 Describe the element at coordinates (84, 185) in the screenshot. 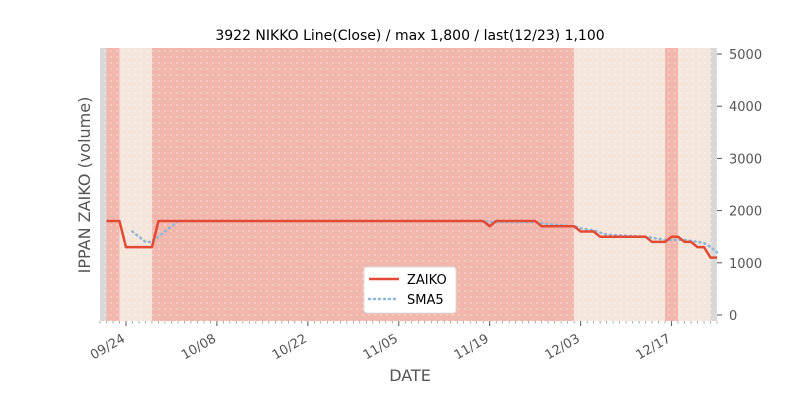

I see `y-axis-label: IPPAN ZAIKO (volume)` at that location.